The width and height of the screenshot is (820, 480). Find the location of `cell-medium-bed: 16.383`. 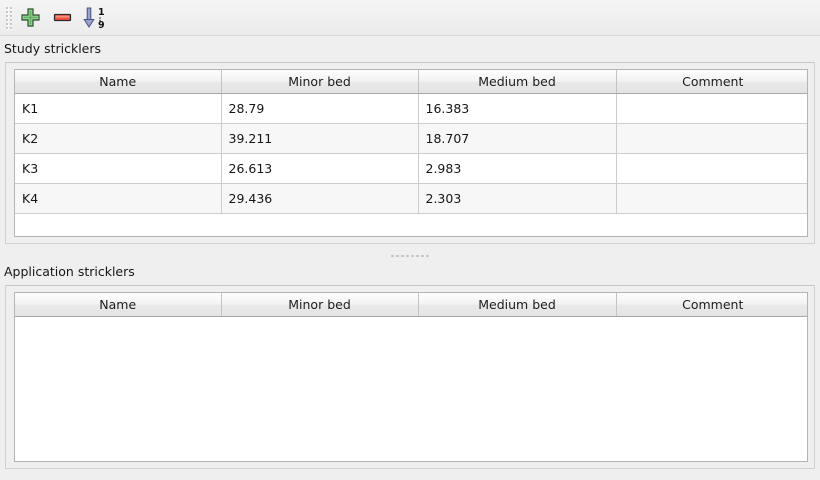

cell-medium-bed: 16.383 is located at coordinates (517, 108).